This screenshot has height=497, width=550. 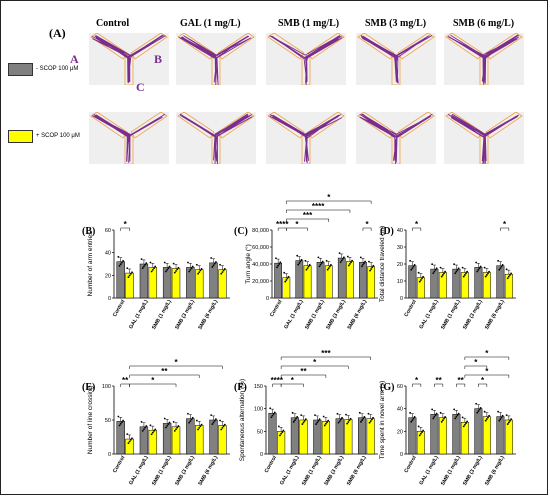 What do you see at coordinates (400, 432) in the screenshot?
I see `y-tick-label: 20` at bounding box center [400, 432].